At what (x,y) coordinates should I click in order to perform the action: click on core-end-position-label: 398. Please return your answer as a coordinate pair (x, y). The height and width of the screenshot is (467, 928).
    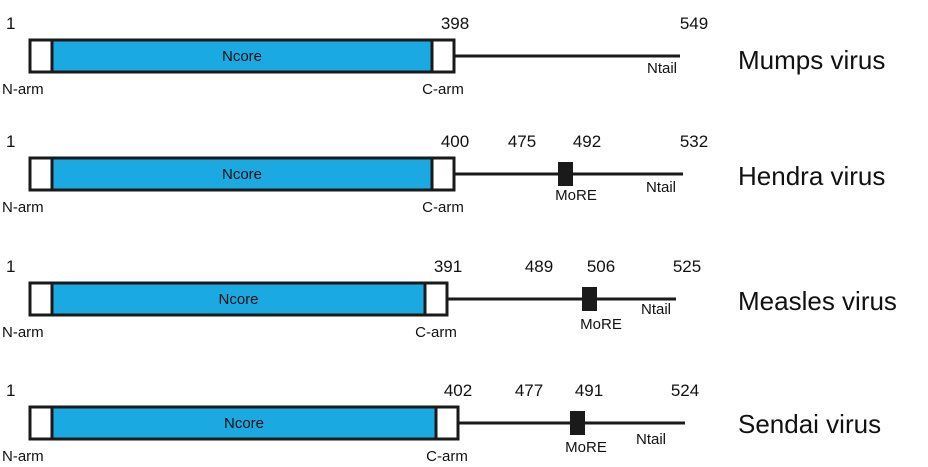
    Looking at the image, I should click on (455, 23).